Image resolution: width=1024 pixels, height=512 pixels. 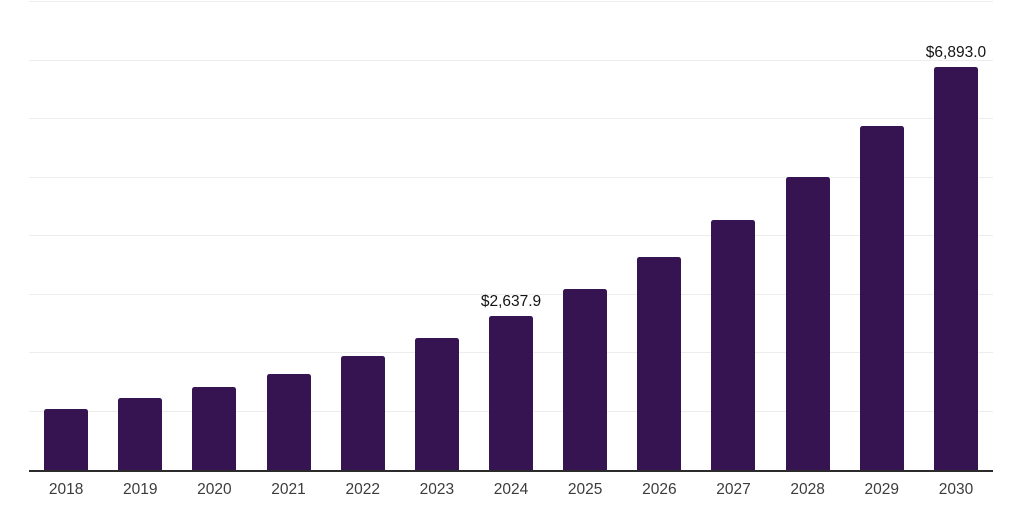 What do you see at coordinates (362, 412) in the screenshot?
I see `bar-2022` at bounding box center [362, 412].